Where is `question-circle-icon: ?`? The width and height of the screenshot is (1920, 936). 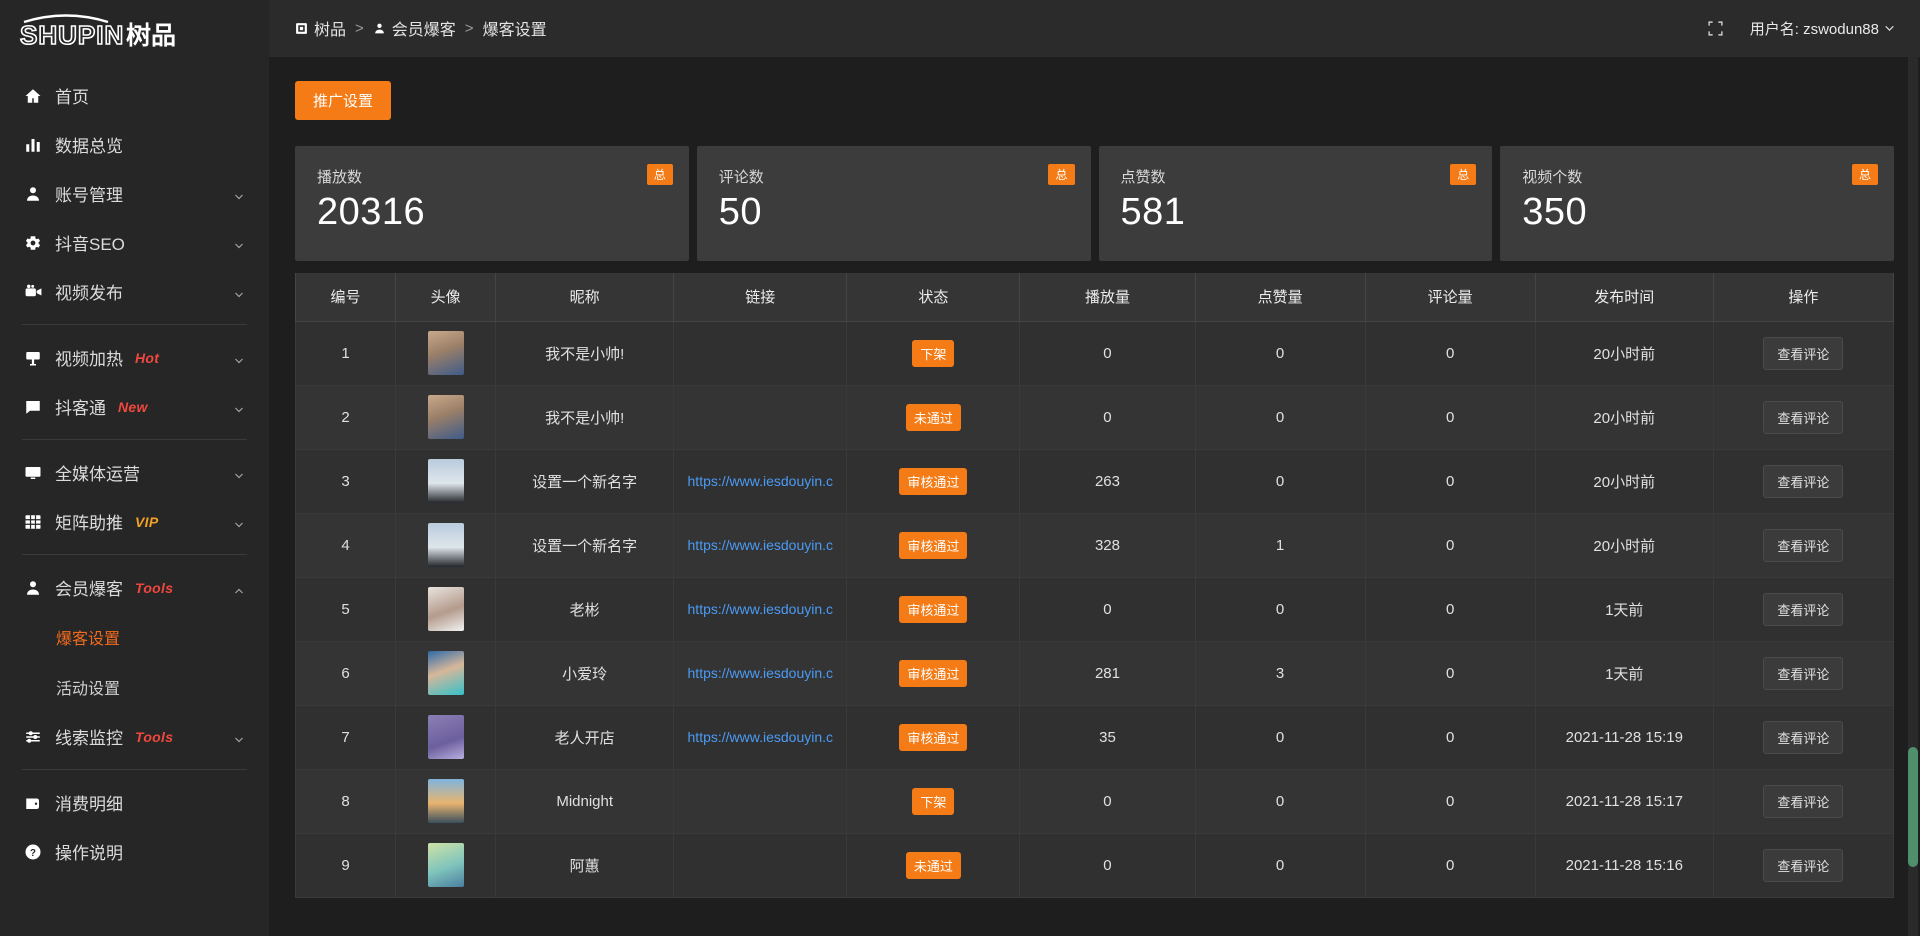 question-circle-icon: ? is located at coordinates (33, 852).